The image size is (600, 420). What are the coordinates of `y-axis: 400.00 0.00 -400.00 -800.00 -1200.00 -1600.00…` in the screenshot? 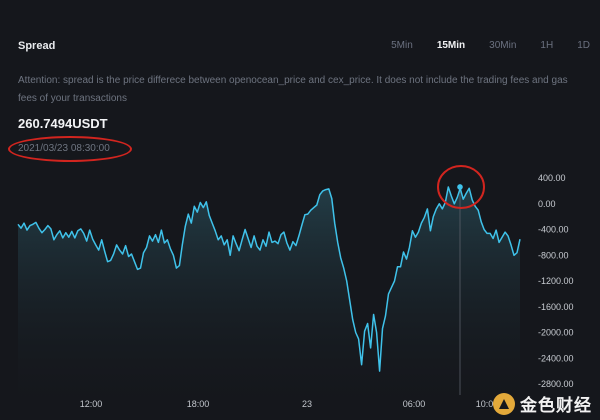 It's located at (556, 281).